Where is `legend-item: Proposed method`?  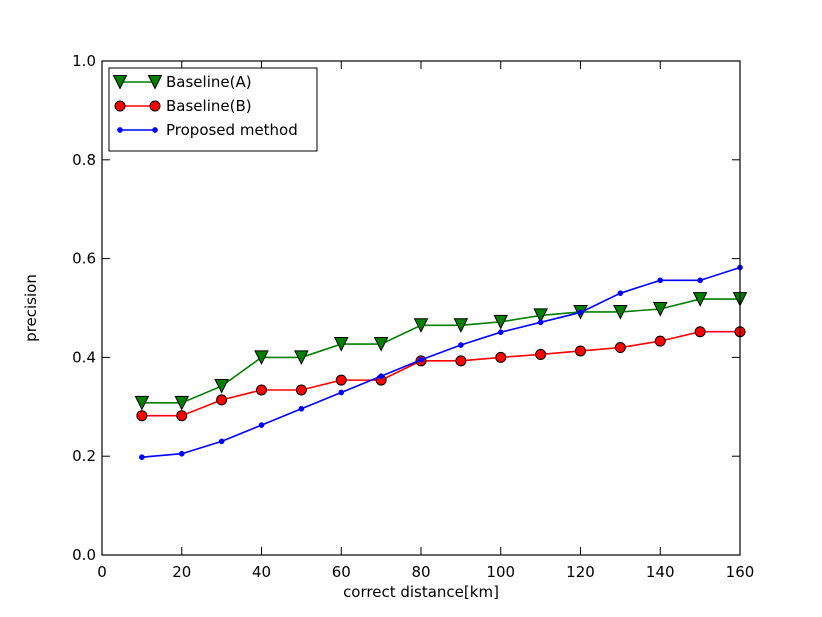 legend-item: Proposed method is located at coordinates (207, 130).